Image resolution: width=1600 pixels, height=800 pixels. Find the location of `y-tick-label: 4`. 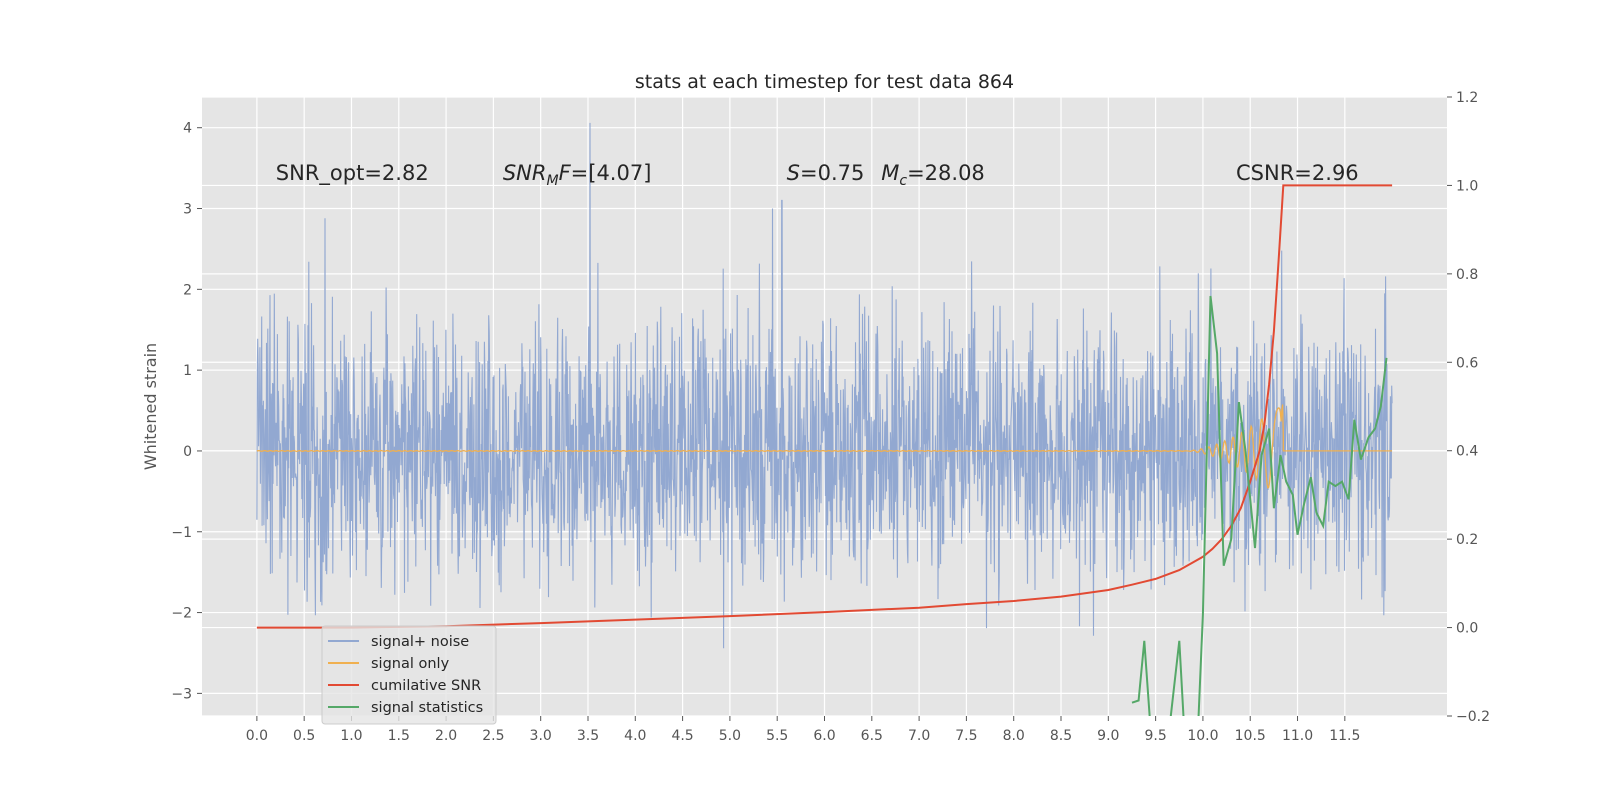

y-tick-label: 4 is located at coordinates (187, 129).